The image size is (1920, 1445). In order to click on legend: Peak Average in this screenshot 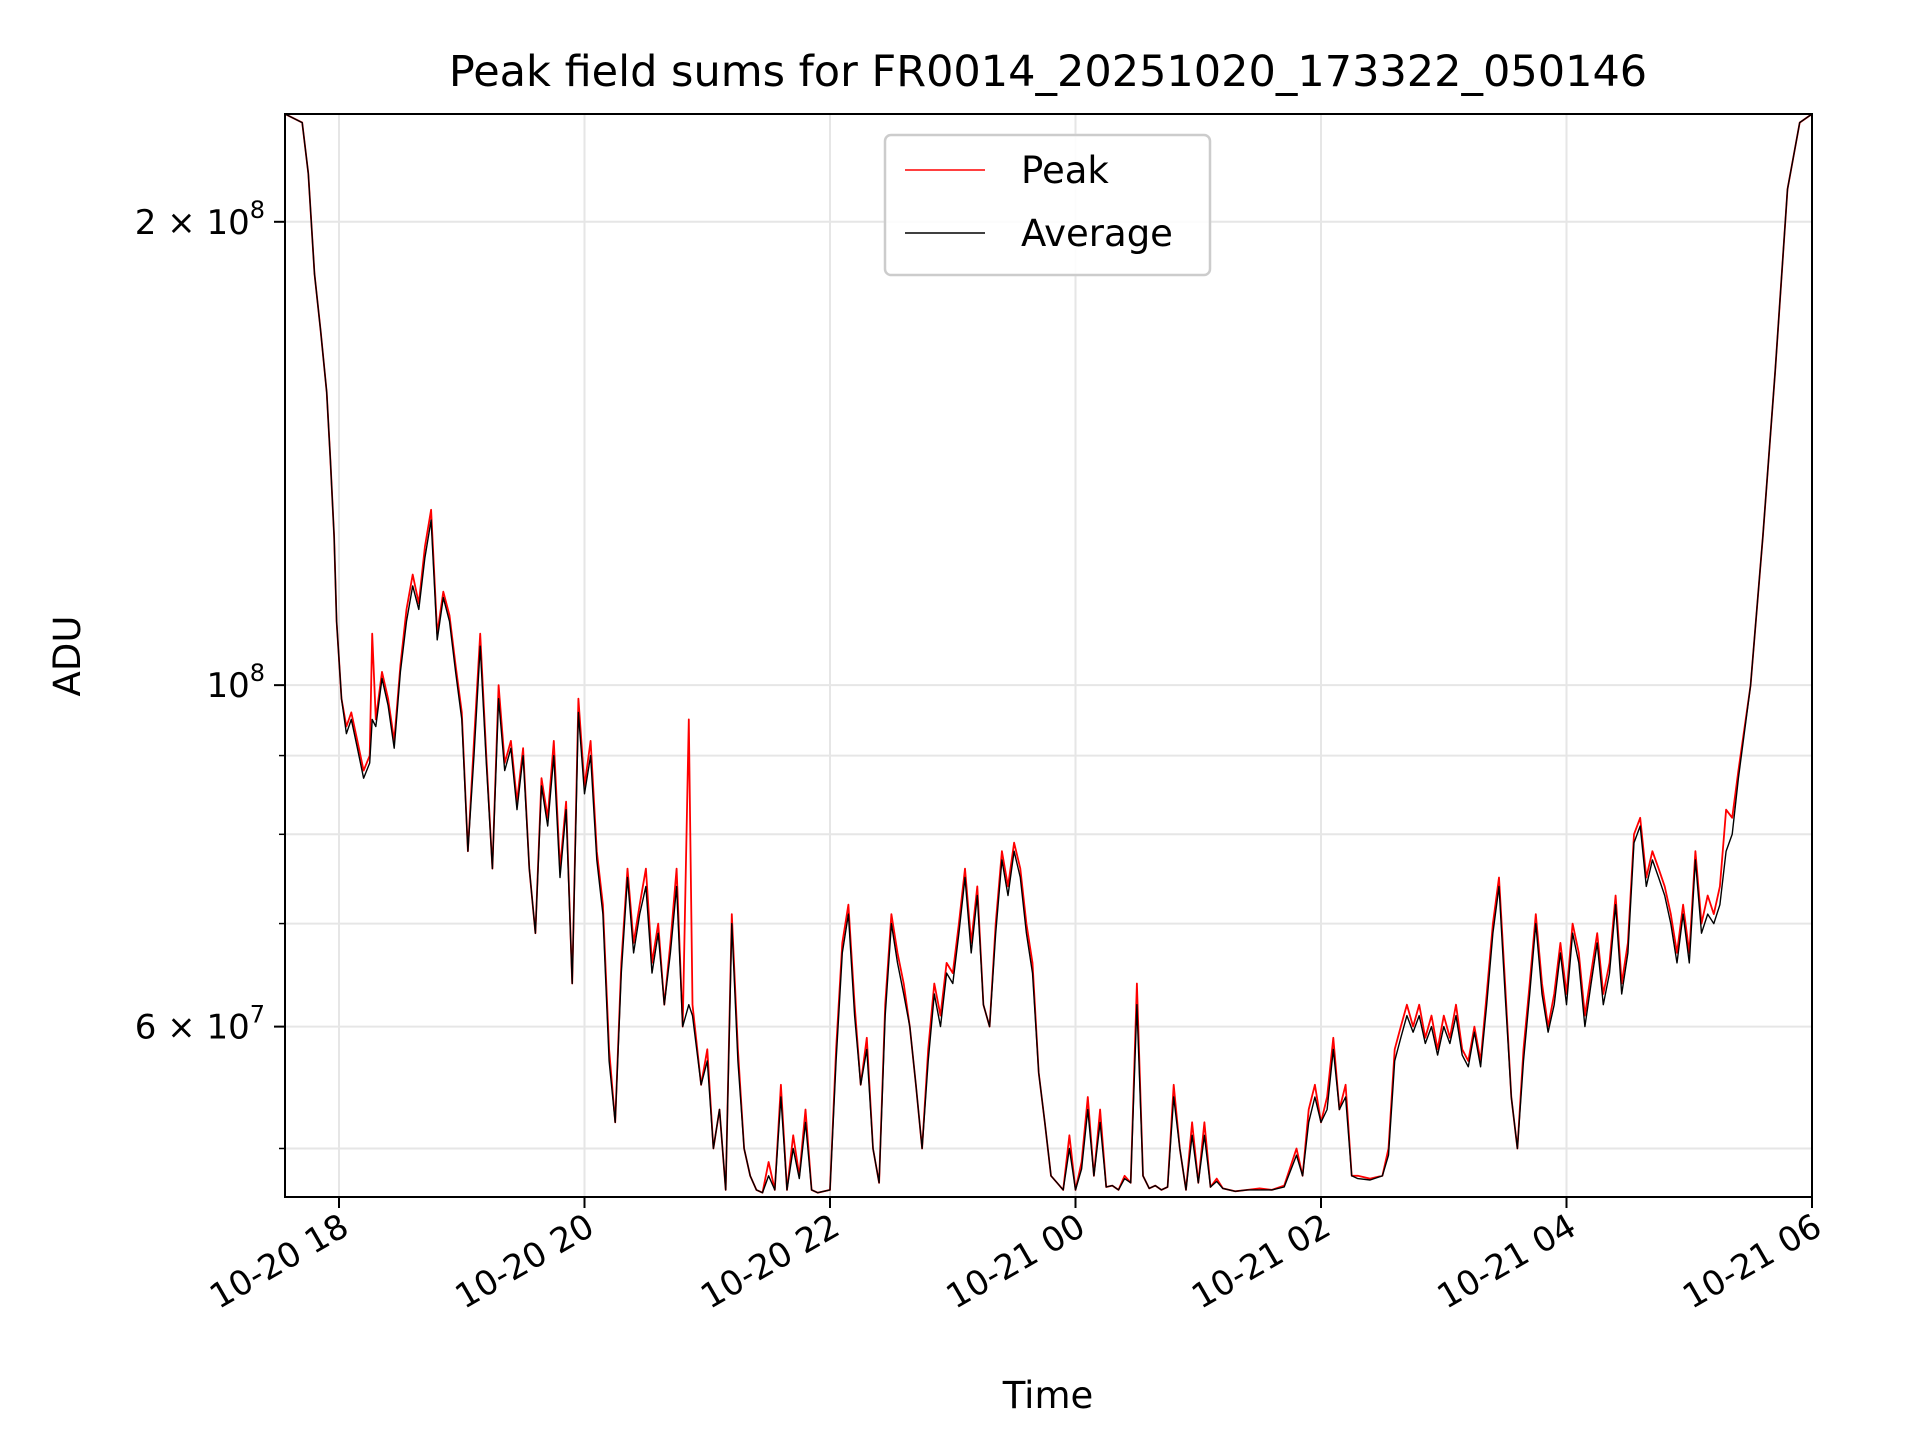, I will do `click(1047, 205)`.